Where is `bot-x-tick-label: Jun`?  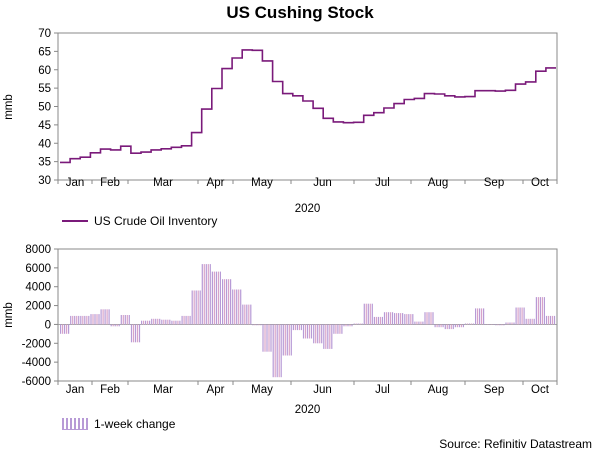 bot-x-tick-label: Jun is located at coordinates (322, 390).